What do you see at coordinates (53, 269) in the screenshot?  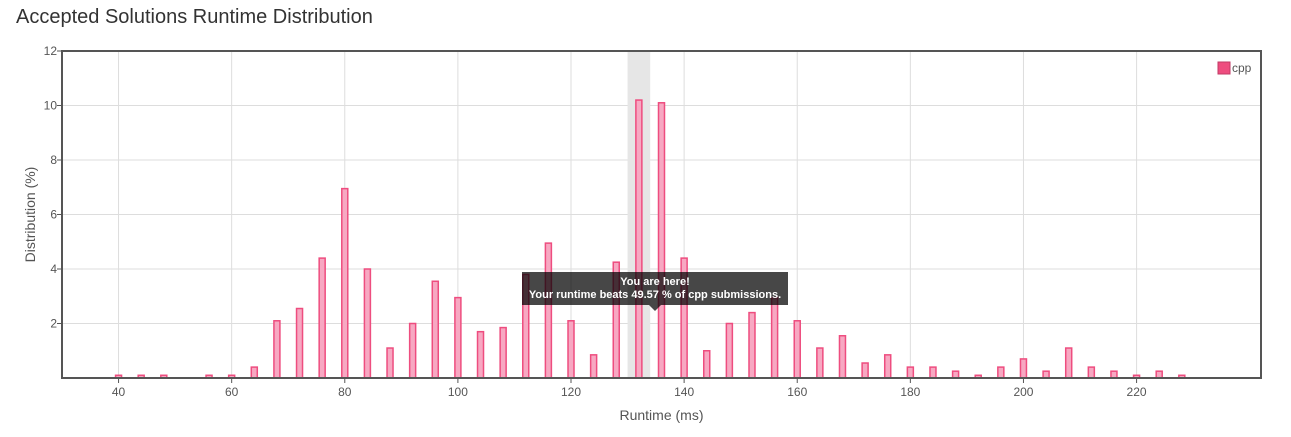 I see `y-tick-label: 4` at bounding box center [53, 269].